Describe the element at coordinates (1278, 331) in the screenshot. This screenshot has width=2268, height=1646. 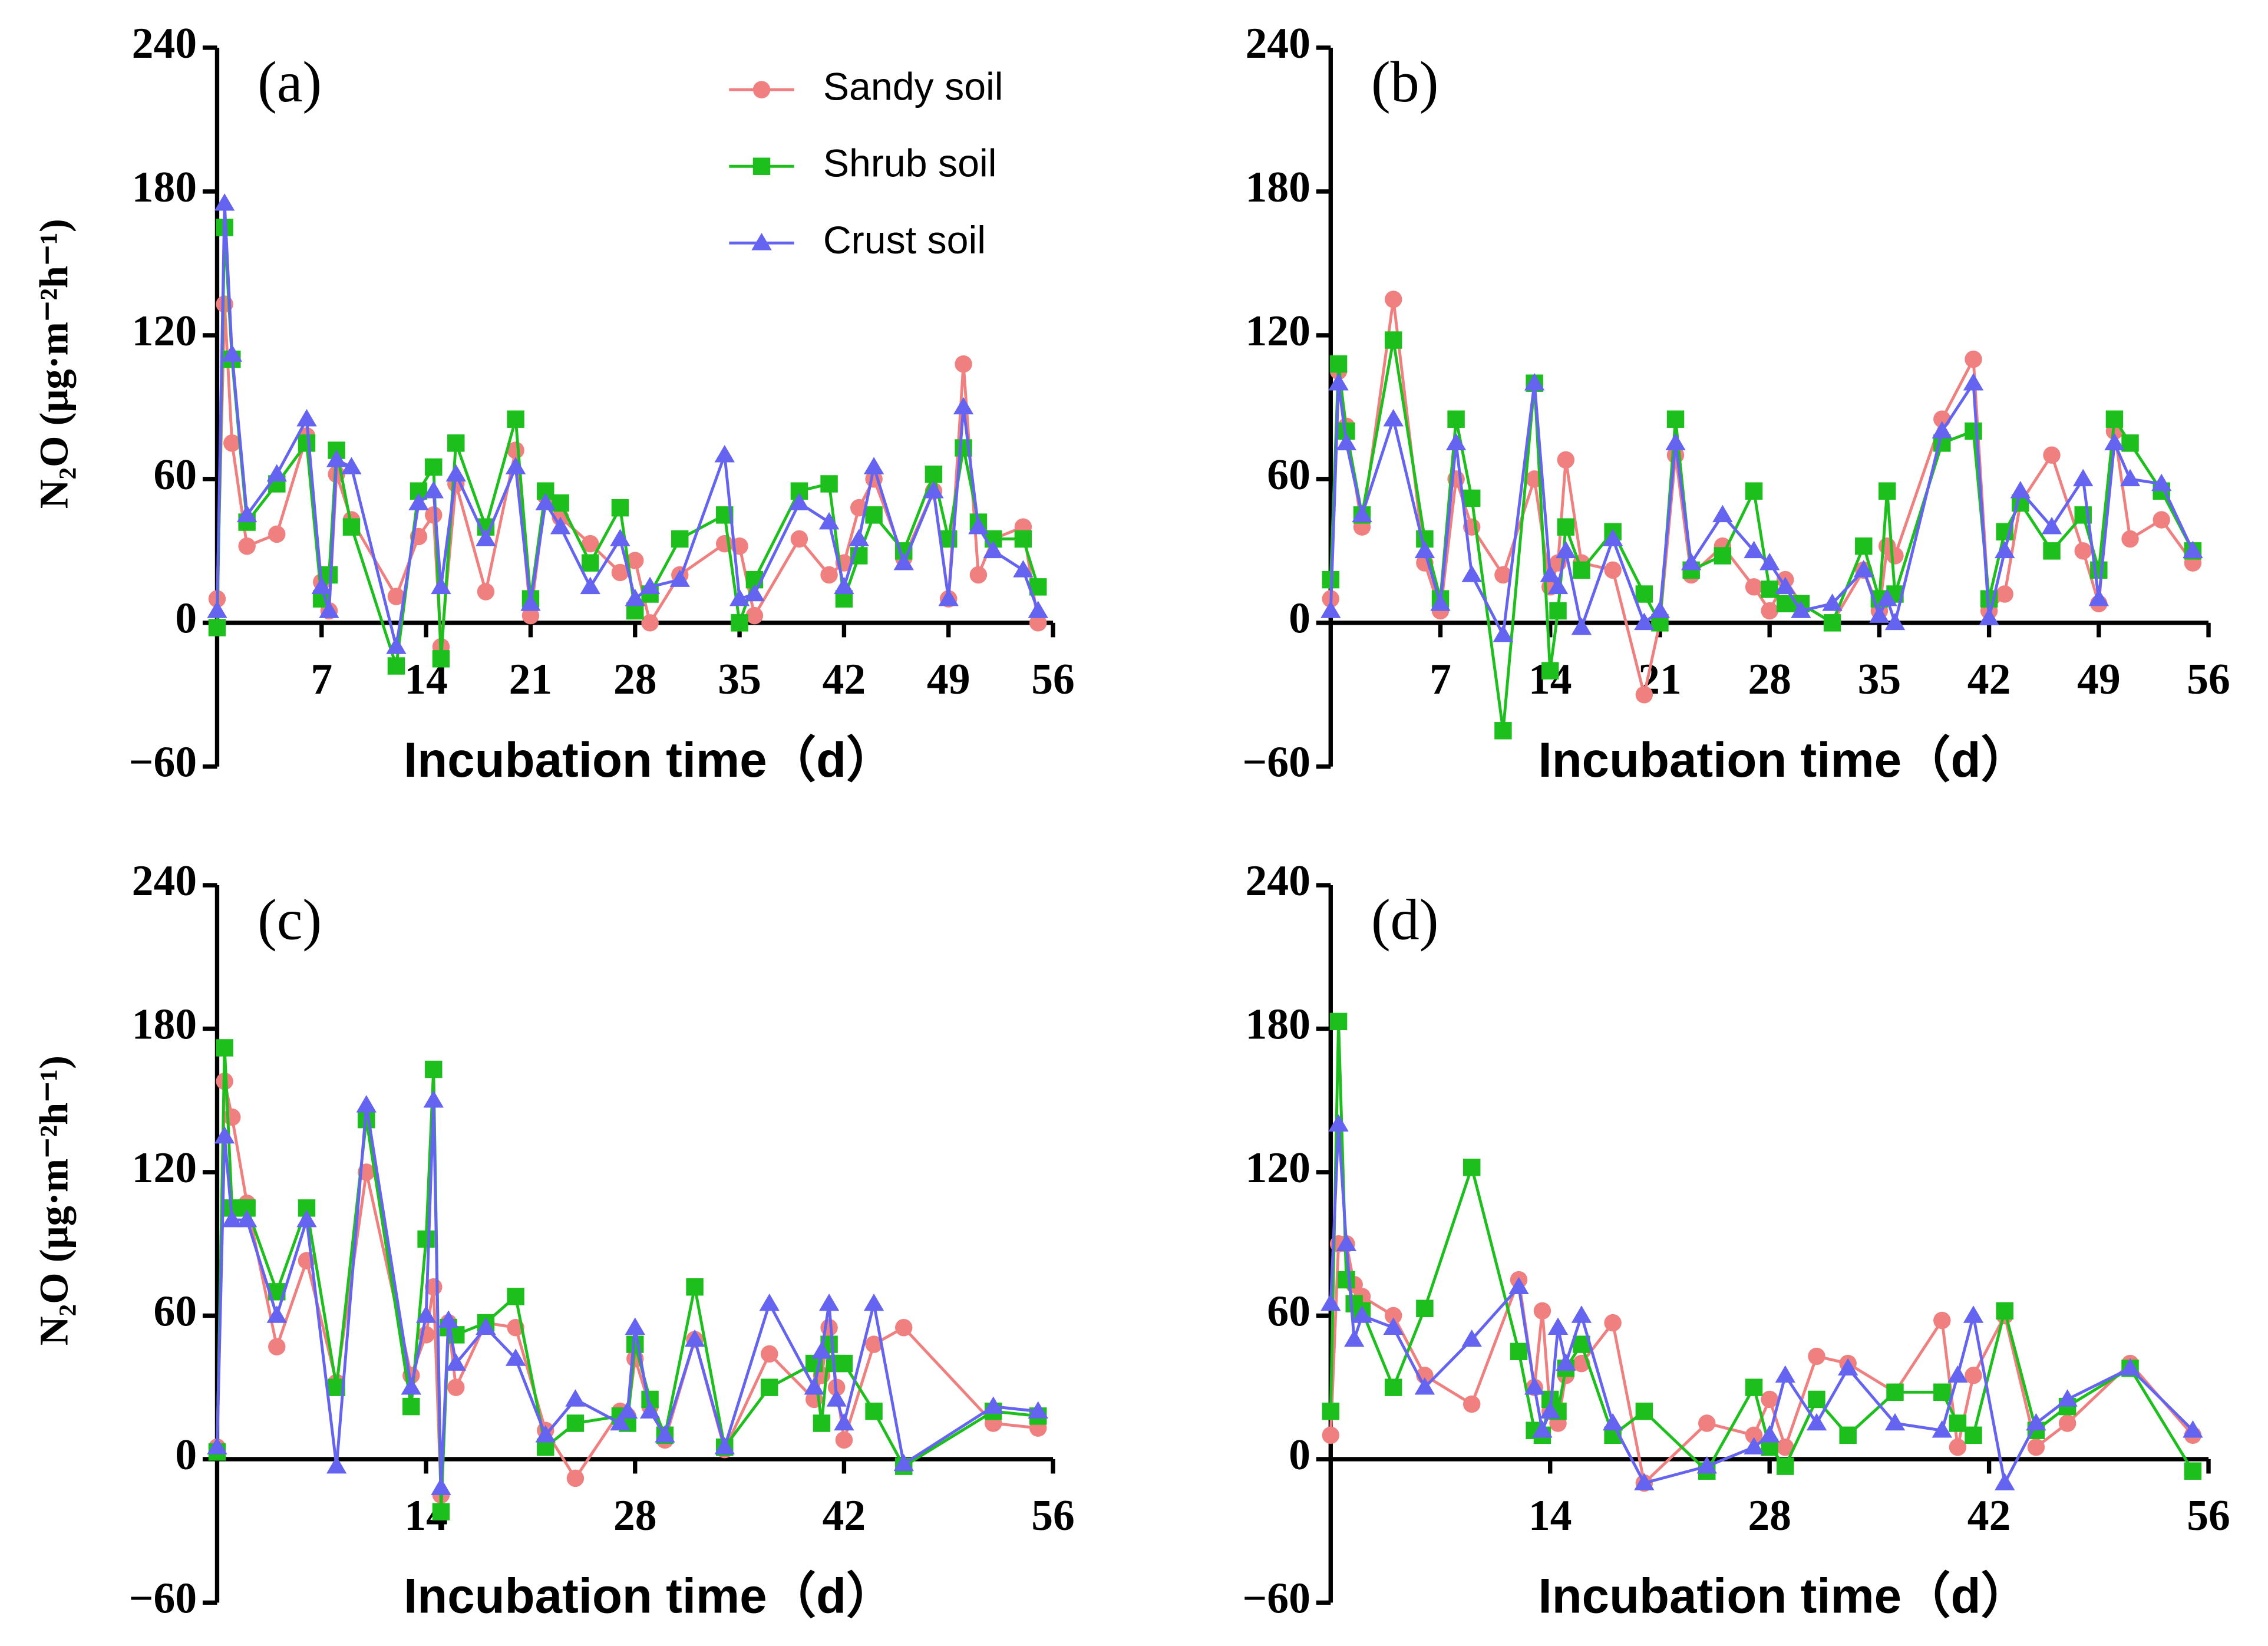
I see `y-tick-label: 120` at that location.